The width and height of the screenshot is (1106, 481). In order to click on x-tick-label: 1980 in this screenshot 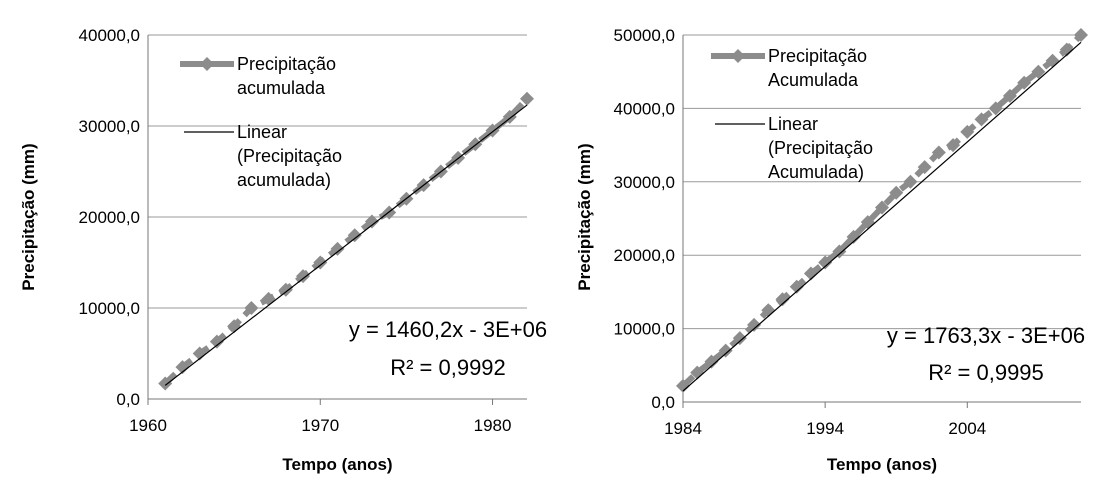, I will do `click(493, 425)`.